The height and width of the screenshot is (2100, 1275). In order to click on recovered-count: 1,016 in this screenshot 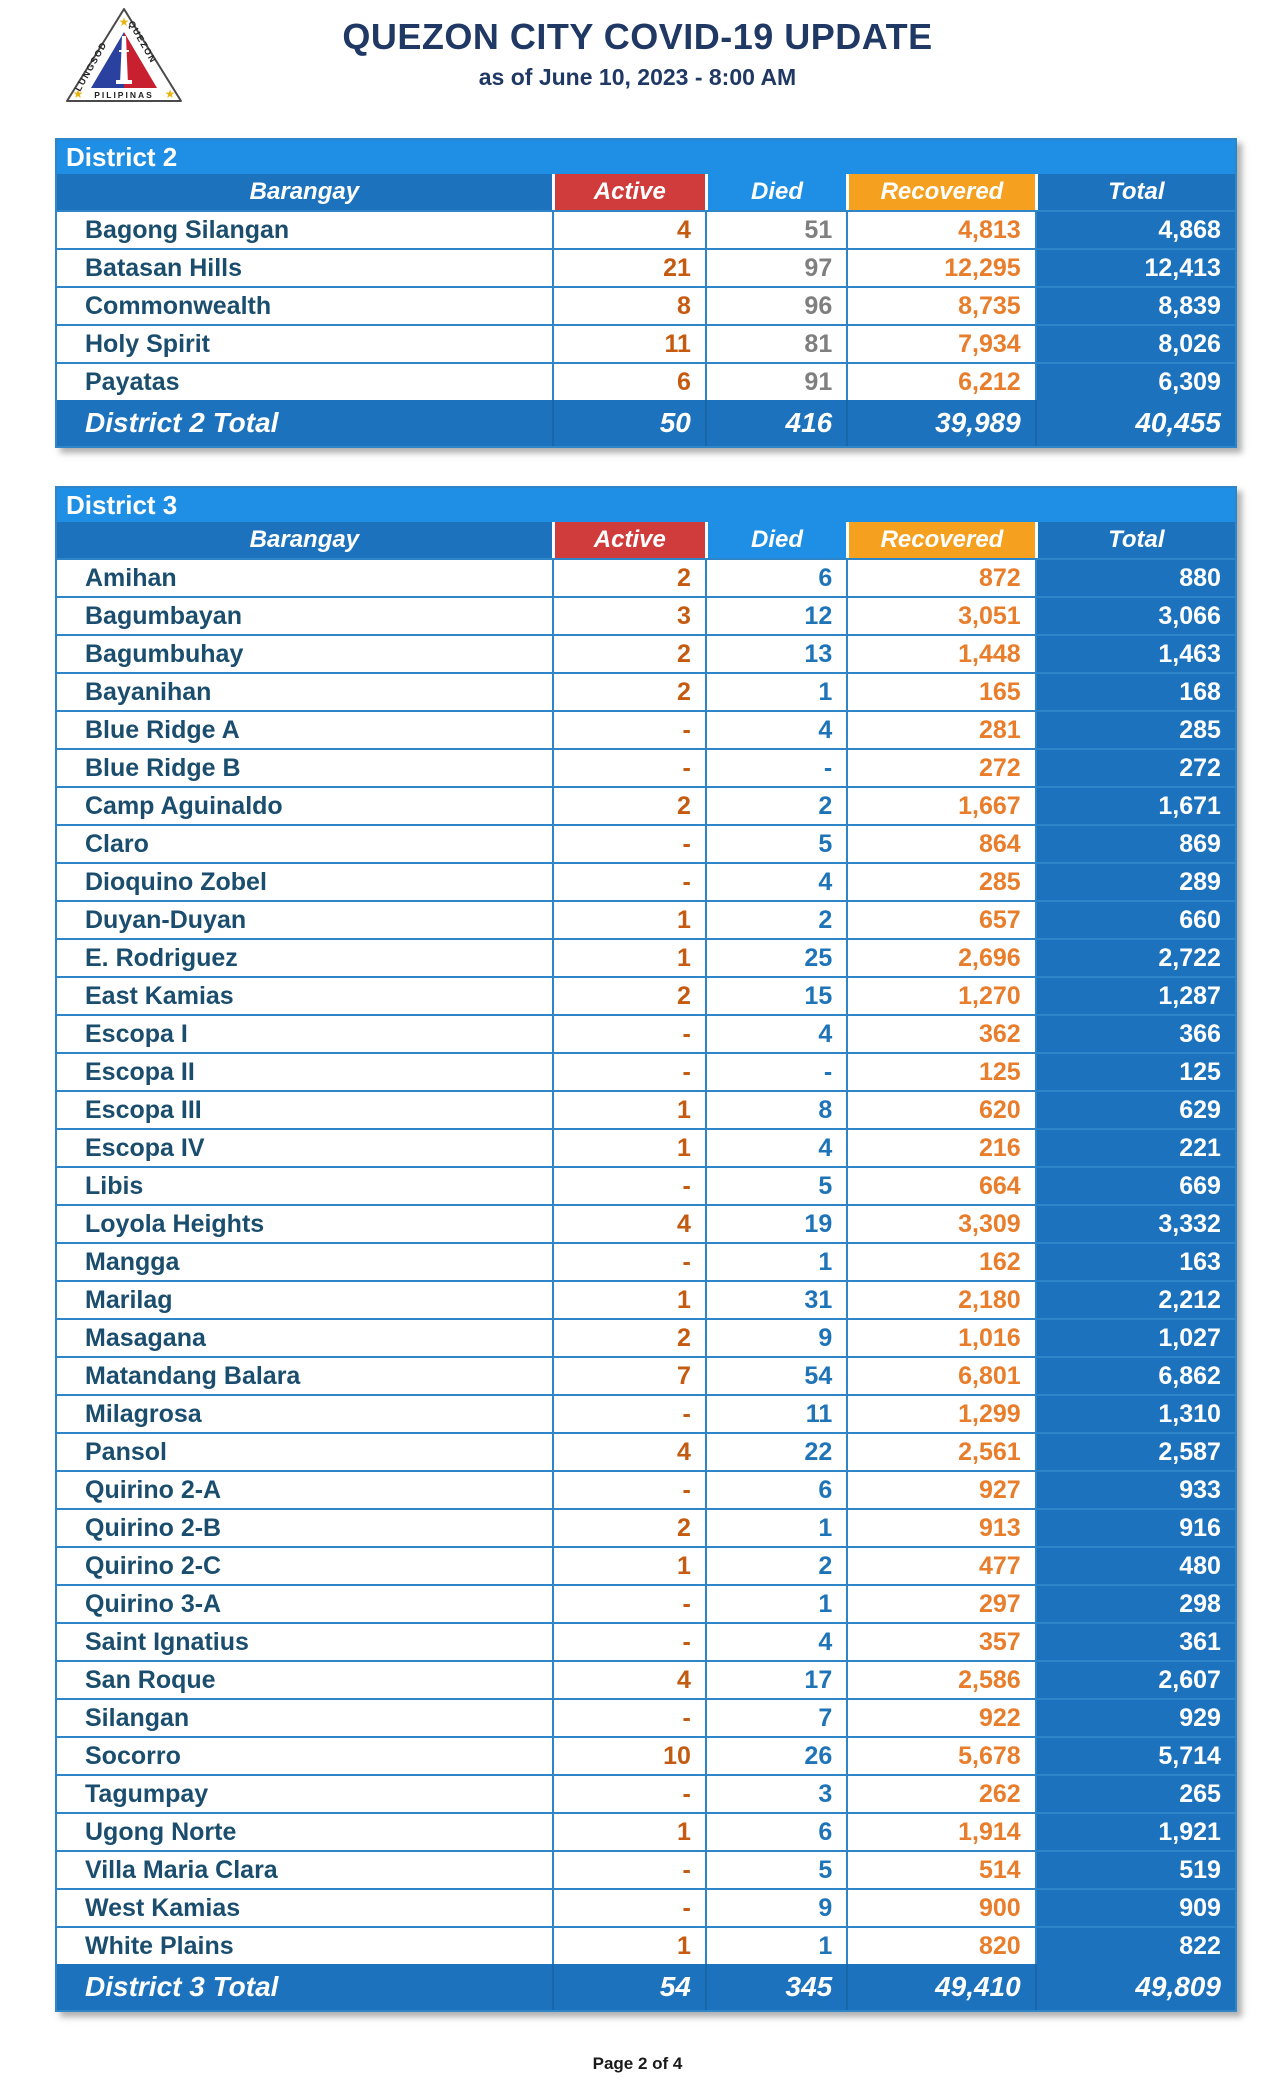, I will do `click(940, 1338)`.